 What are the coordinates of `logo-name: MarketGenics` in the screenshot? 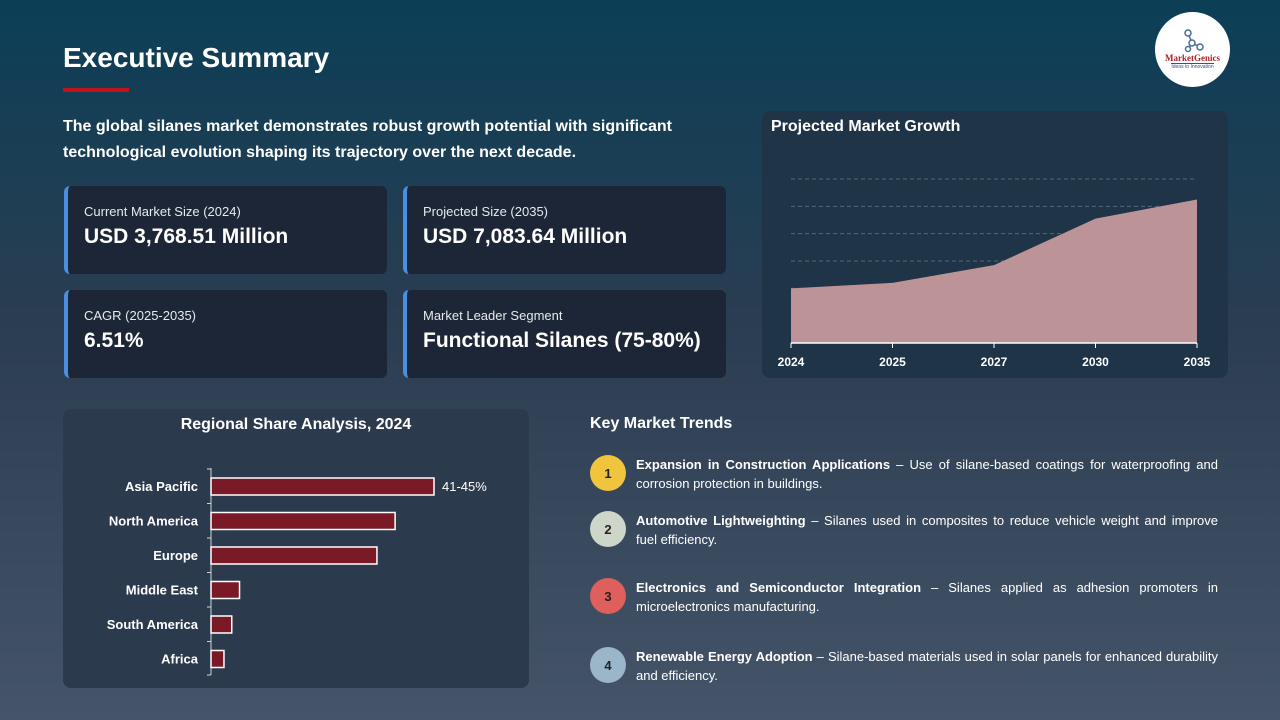 It's located at (1192, 58).